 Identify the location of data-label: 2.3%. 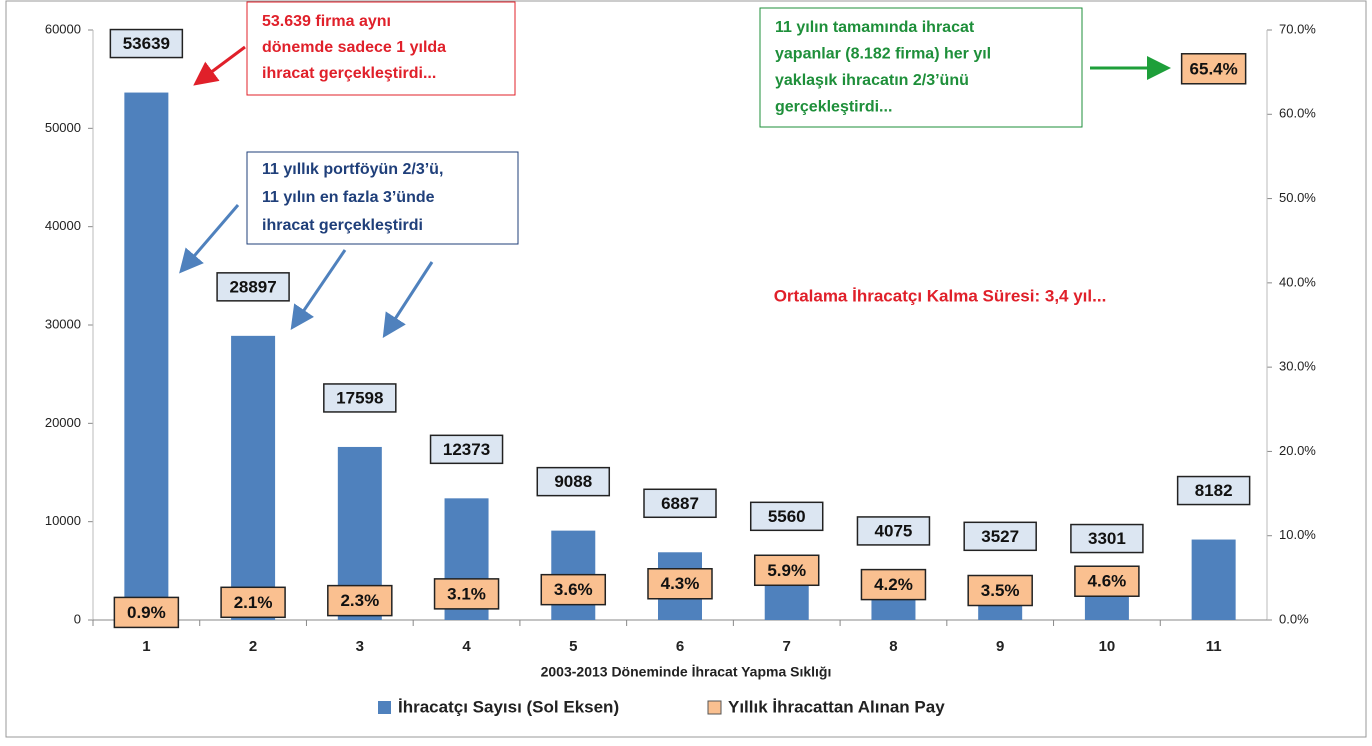
(359, 600).